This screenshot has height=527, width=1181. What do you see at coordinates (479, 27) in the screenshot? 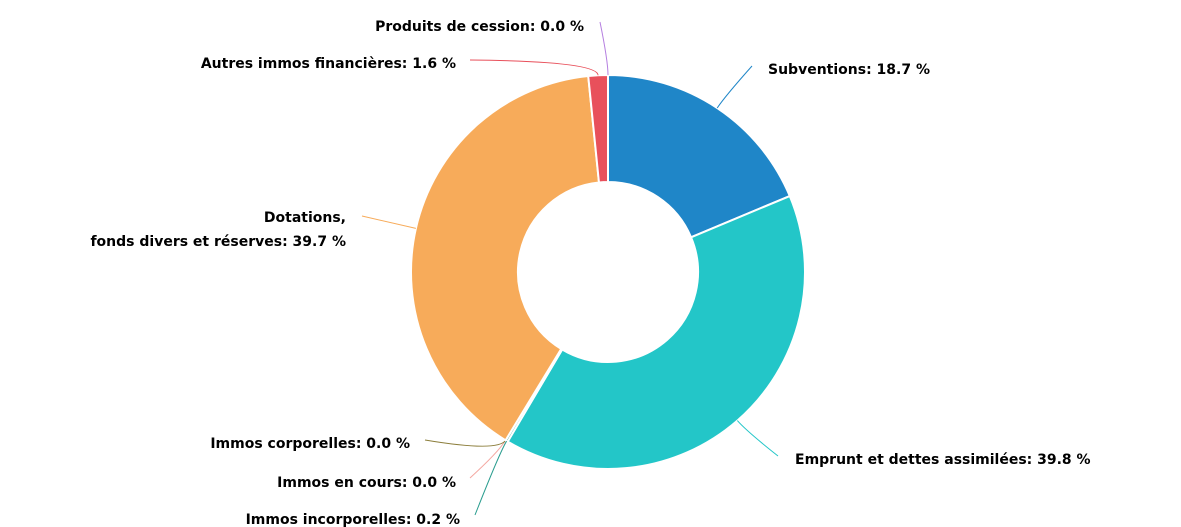
I see `data-label: Produits de cession: 0.0 %` at bounding box center [479, 27].